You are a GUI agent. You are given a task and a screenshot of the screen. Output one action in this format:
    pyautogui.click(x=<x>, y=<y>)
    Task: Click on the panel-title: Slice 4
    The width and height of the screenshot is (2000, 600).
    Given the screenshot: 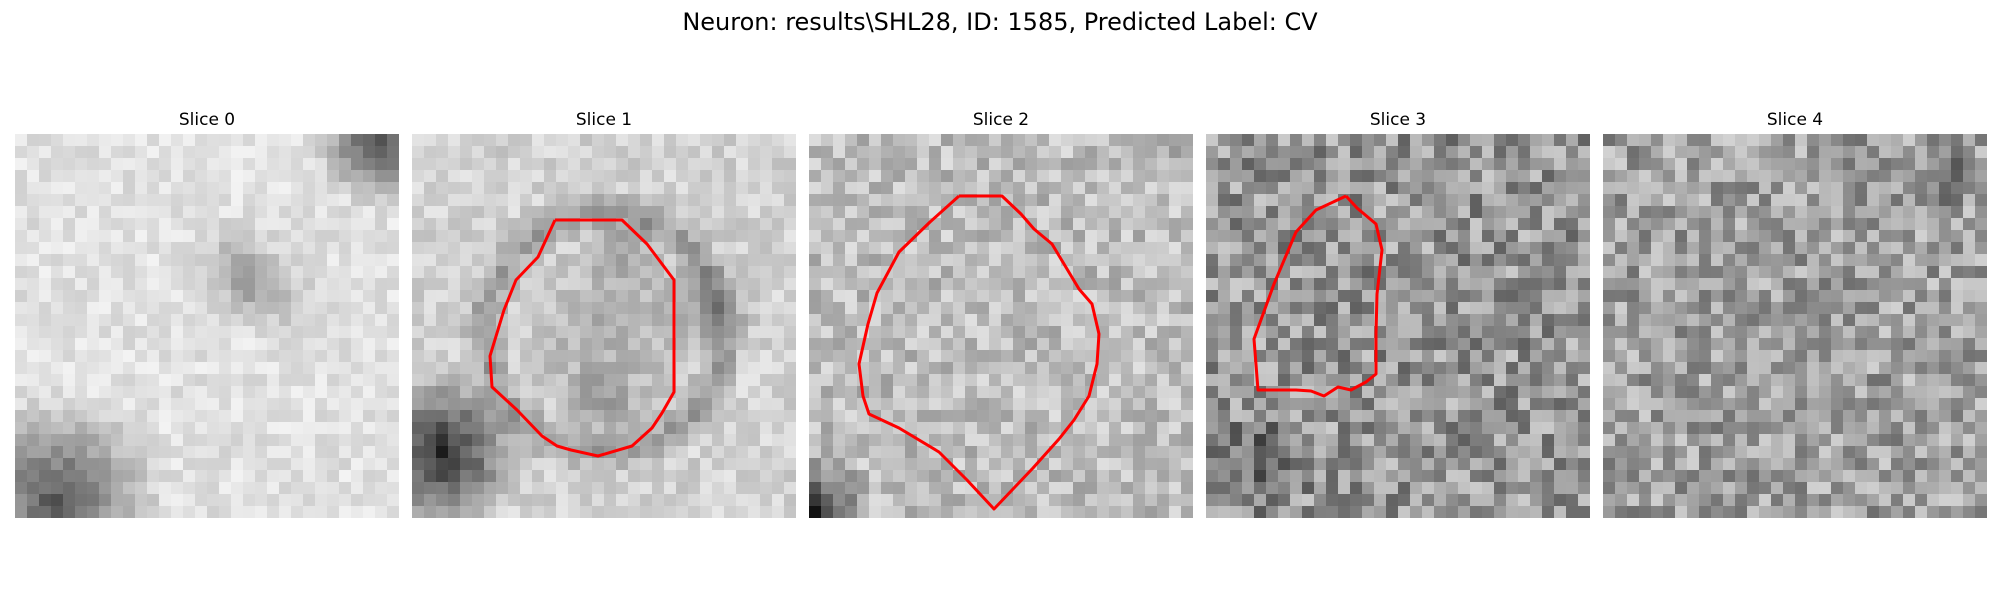 What is the action you would take?
    pyautogui.click(x=1795, y=120)
    